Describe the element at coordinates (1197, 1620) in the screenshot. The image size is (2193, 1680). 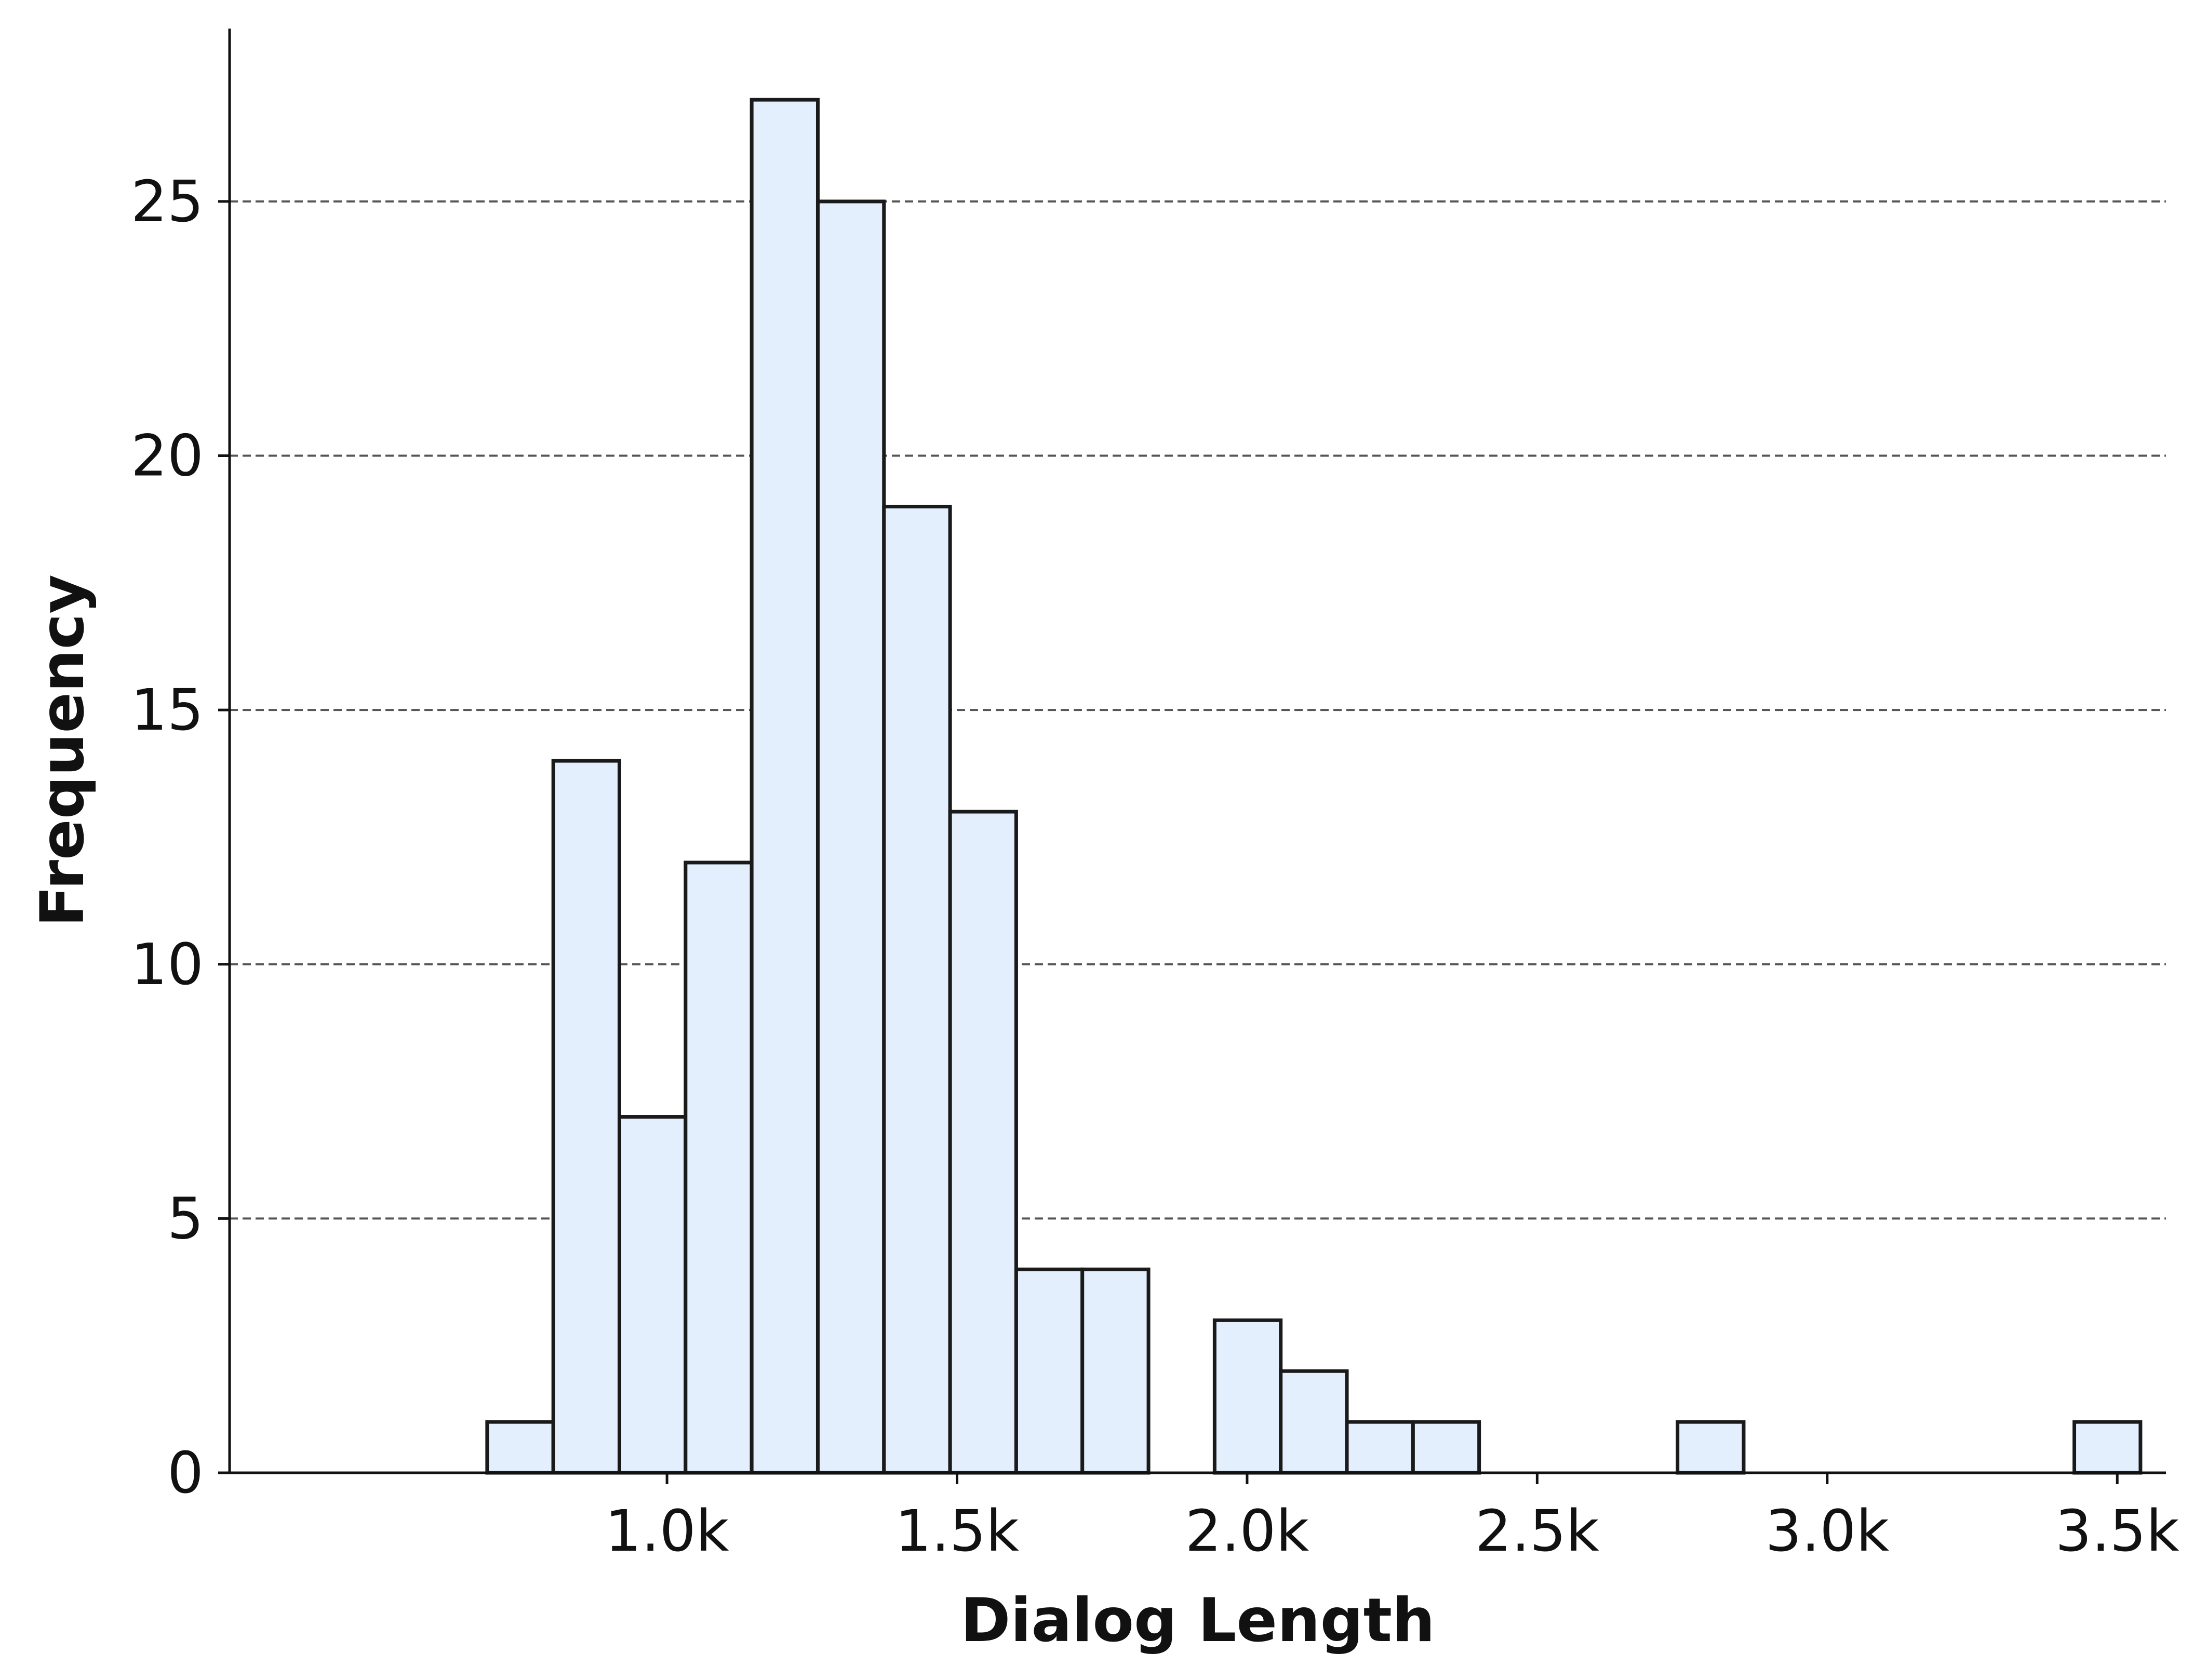
I see `x-axis-title: Dialog Length` at that location.